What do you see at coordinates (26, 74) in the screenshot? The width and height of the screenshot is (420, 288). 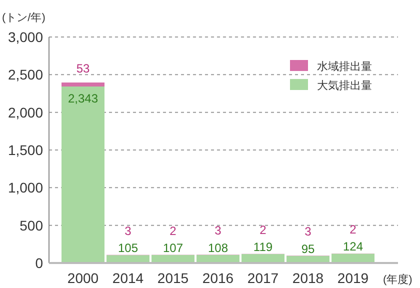 I see `y-tick-label: 2,500` at bounding box center [26, 74].